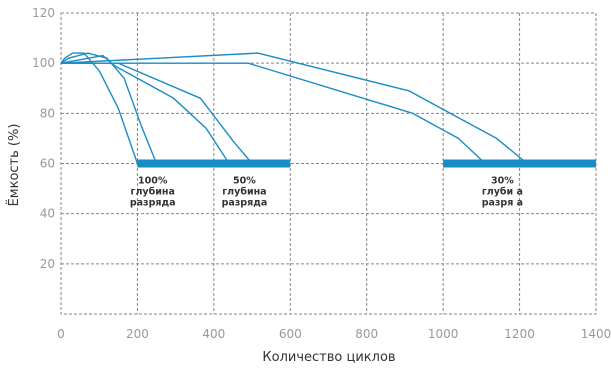 The width and height of the screenshot is (611, 369). Describe the element at coordinates (328, 357) in the screenshot. I see `x-axis-title: Количество циклов` at that location.